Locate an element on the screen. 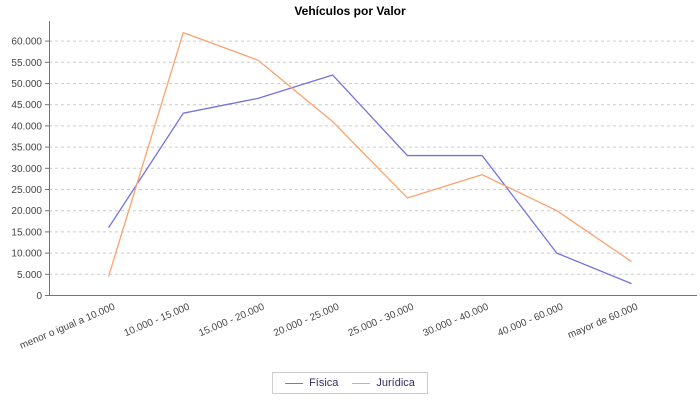  y-tick-label: 45.000 is located at coordinates (26, 105).